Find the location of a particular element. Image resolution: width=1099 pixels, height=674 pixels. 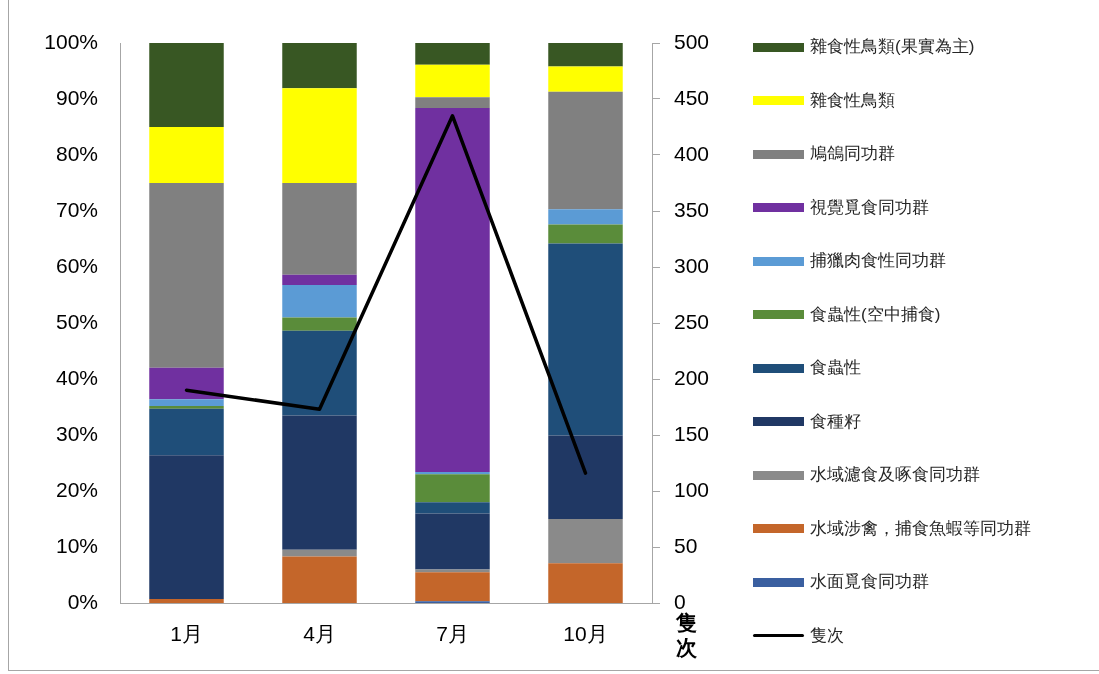

x-tick-label: 7月 is located at coordinates (452, 634).